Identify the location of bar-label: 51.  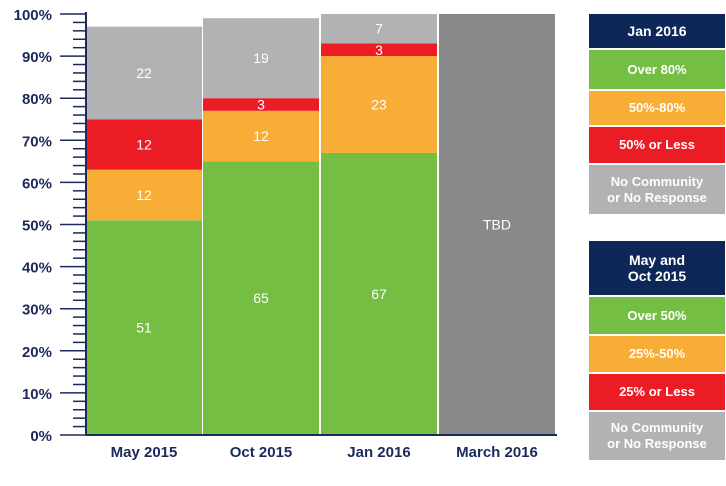
(144, 328).